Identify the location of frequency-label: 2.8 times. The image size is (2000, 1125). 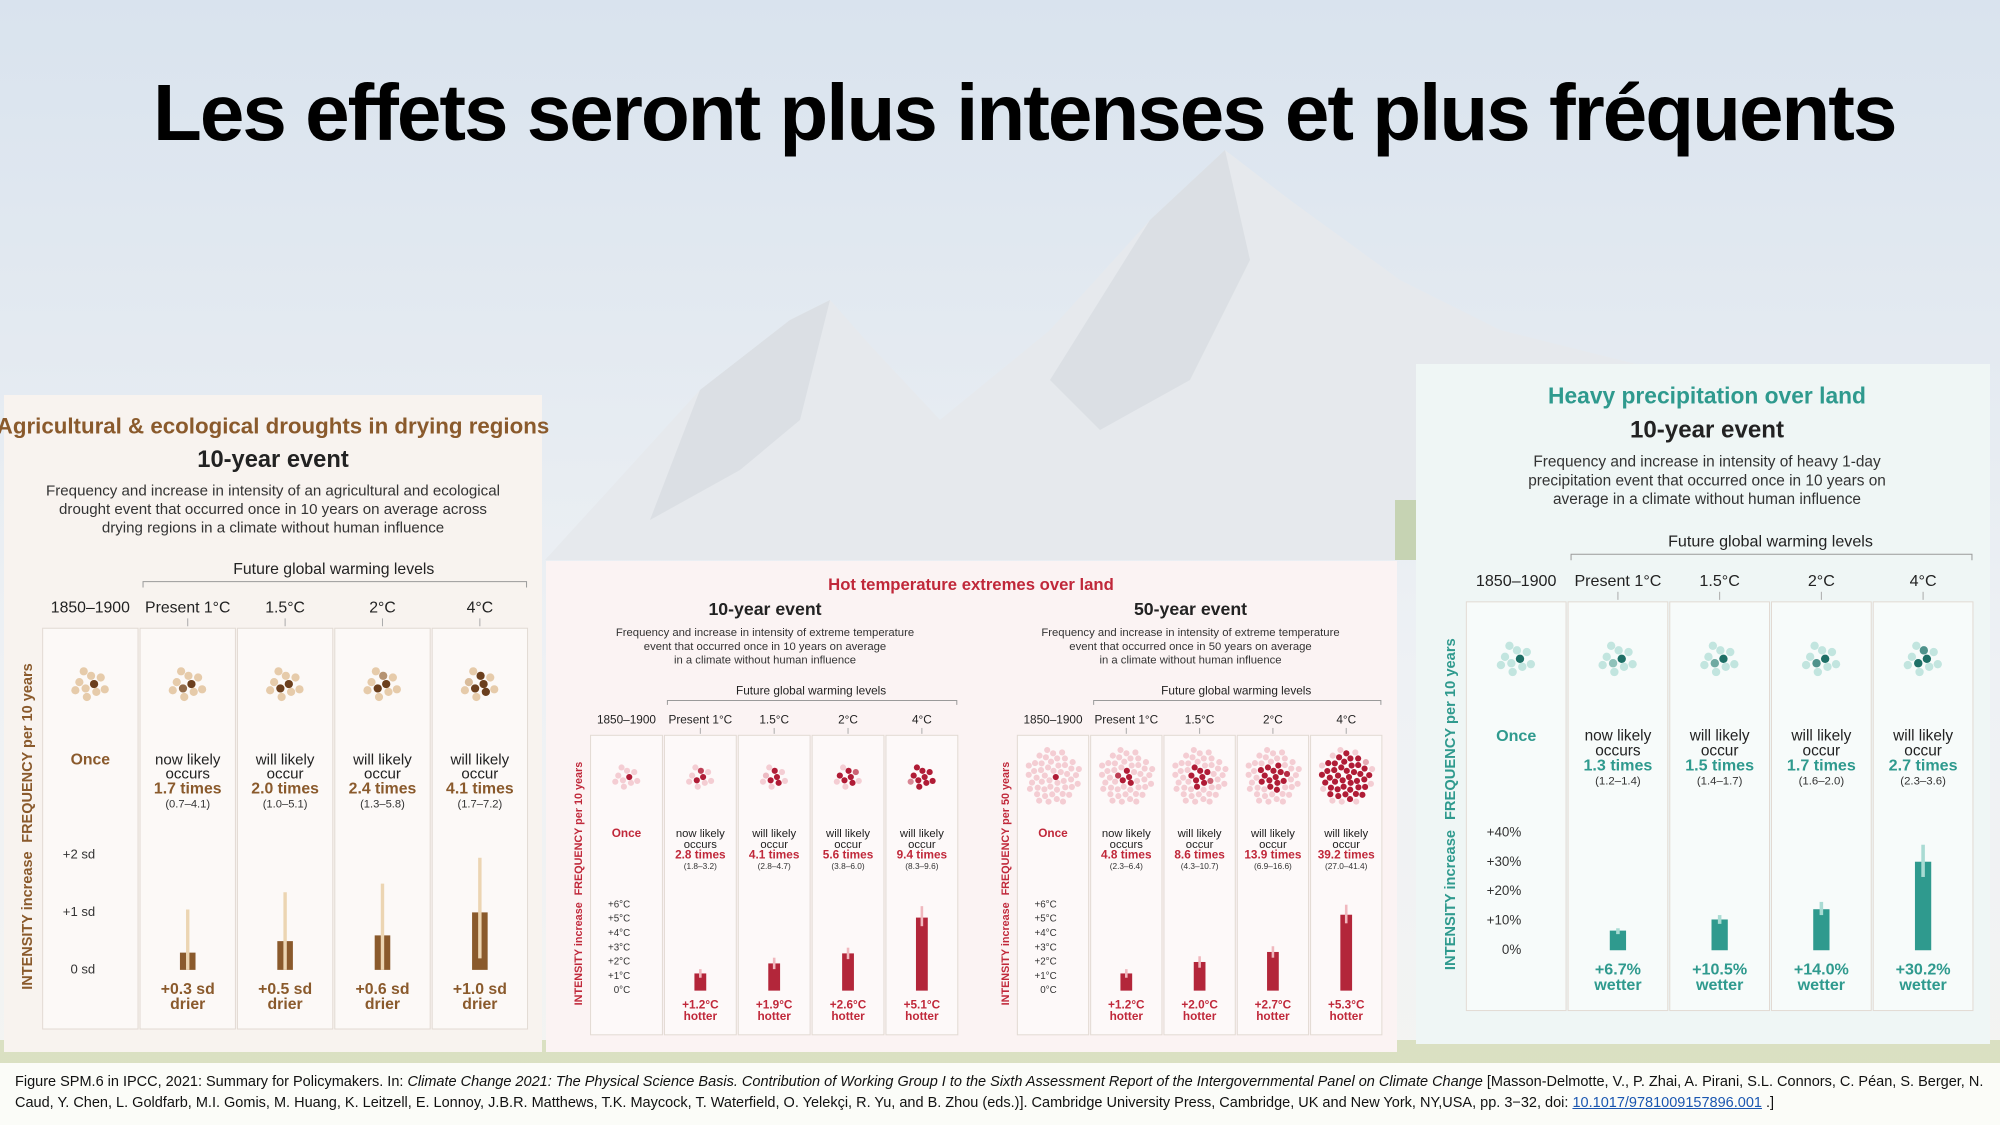
(700, 855).